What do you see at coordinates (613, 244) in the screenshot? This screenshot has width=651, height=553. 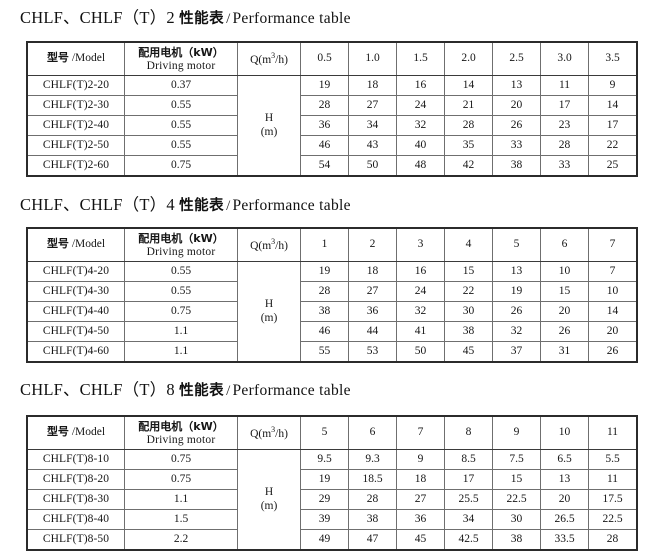 I see `header-cell-flow-value: 7` at bounding box center [613, 244].